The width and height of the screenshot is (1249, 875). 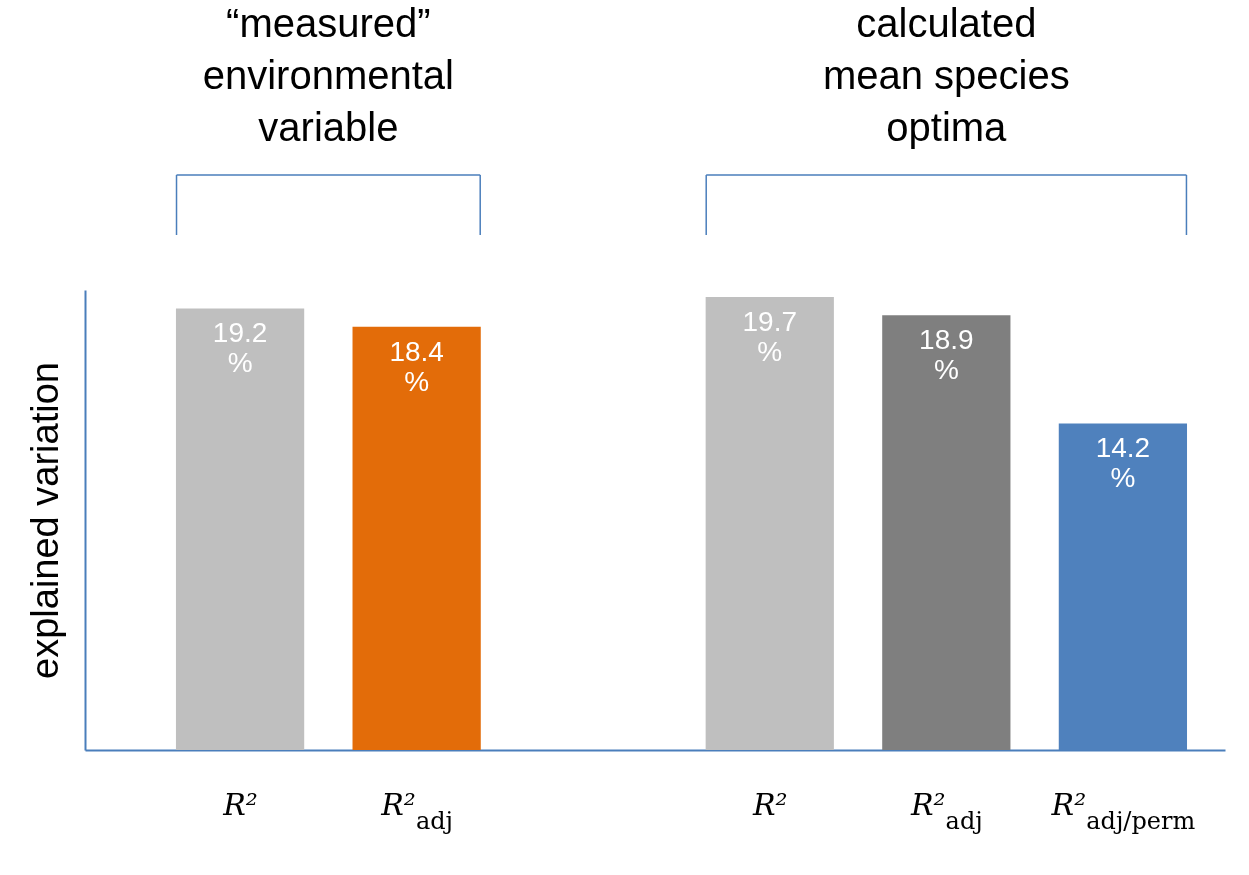 I want to click on data-label: 19.7 %, so click(x=770, y=336).